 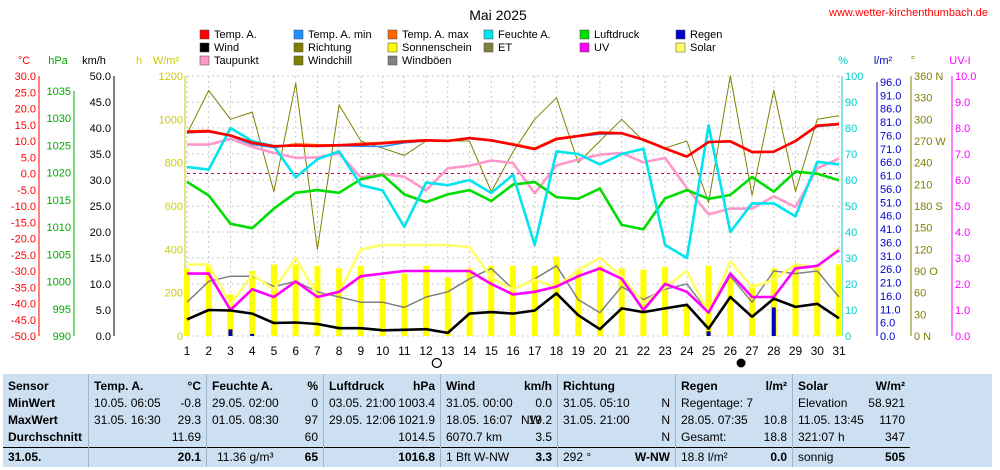 I want to click on series-line-temp-a, so click(x=513, y=140).